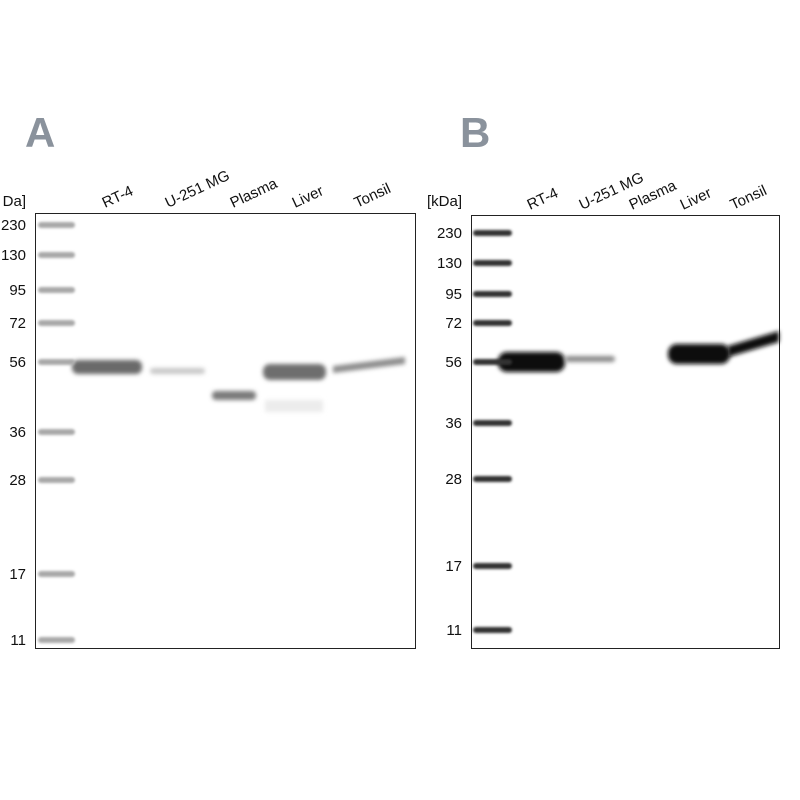  What do you see at coordinates (638, 351) in the screenshot?
I see `bands-b` at bounding box center [638, 351].